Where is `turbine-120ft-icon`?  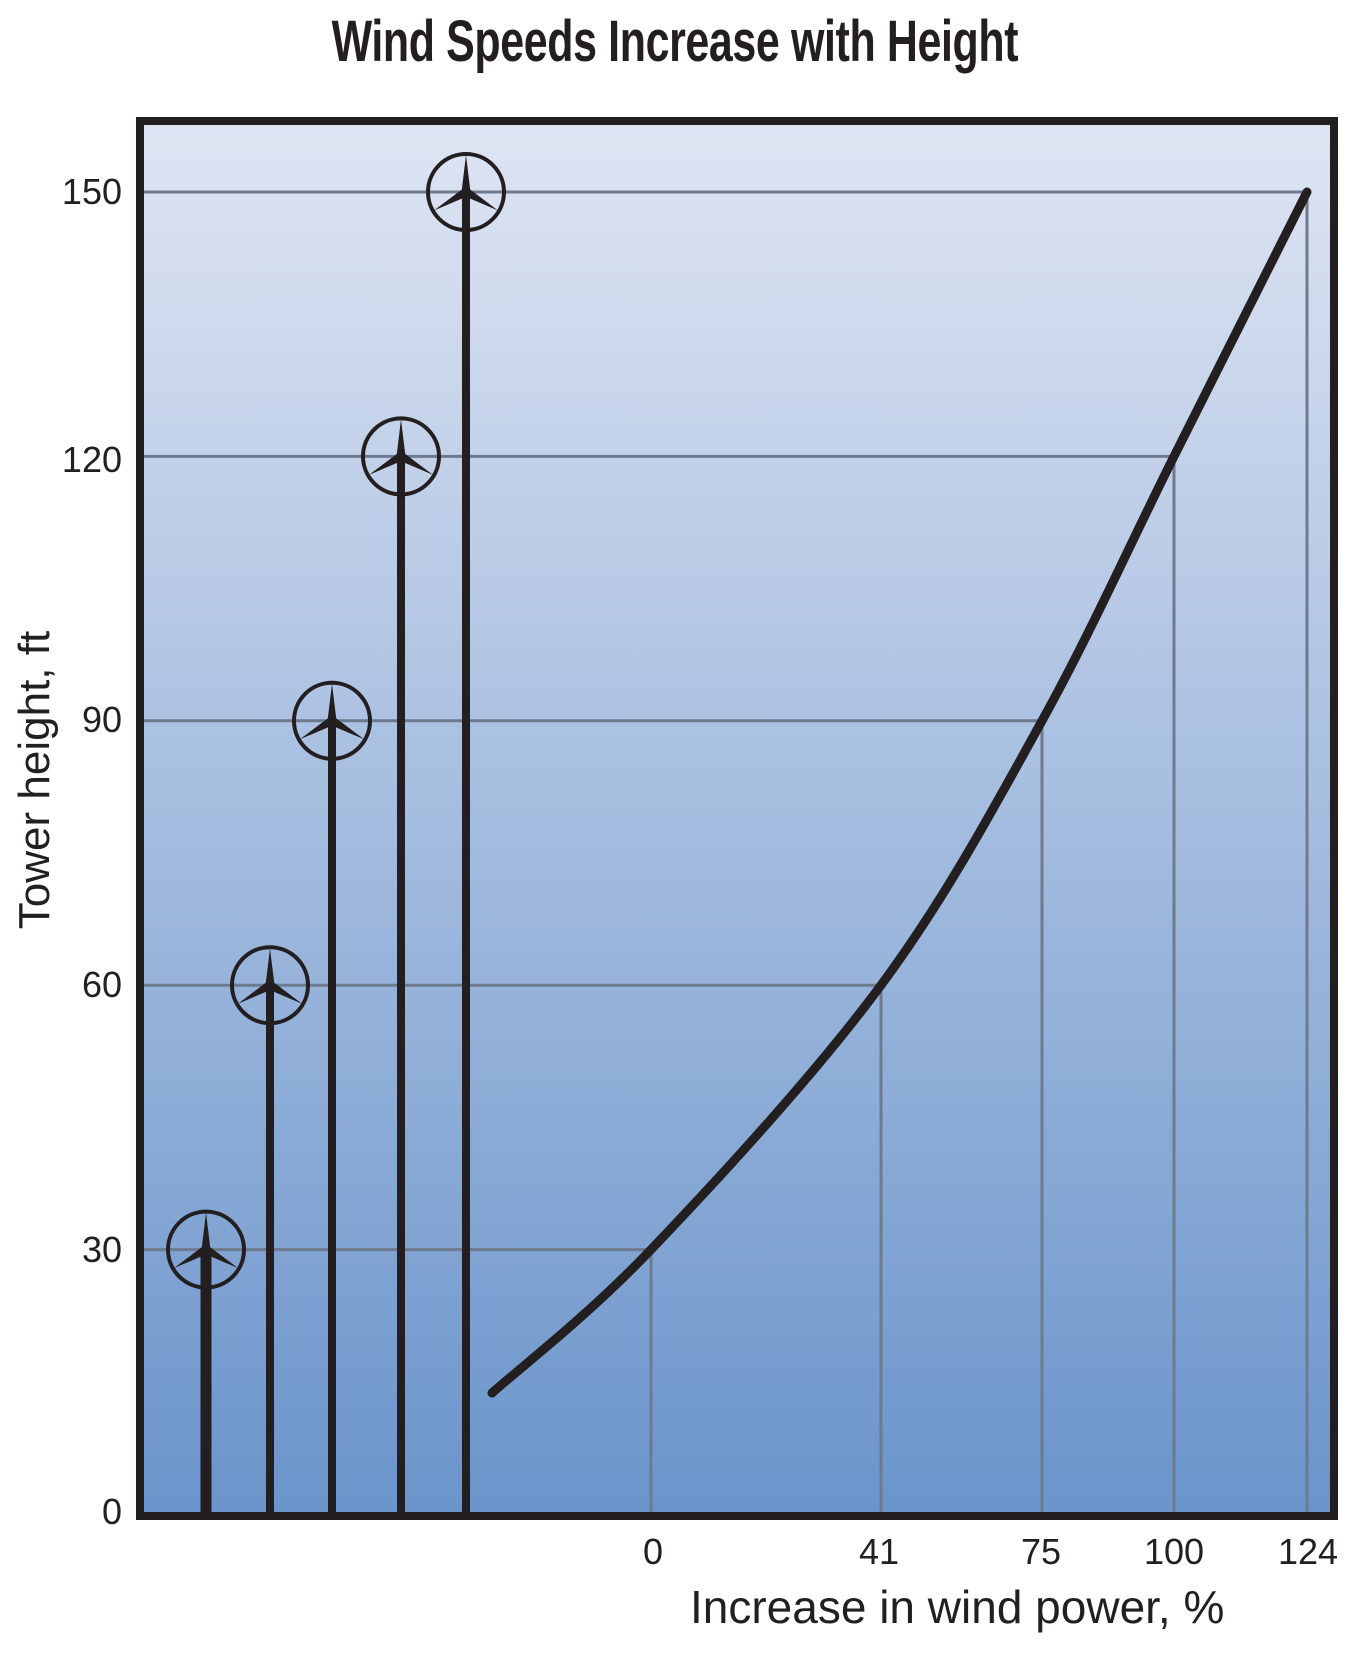
turbine-120ft-icon is located at coordinates (401, 965).